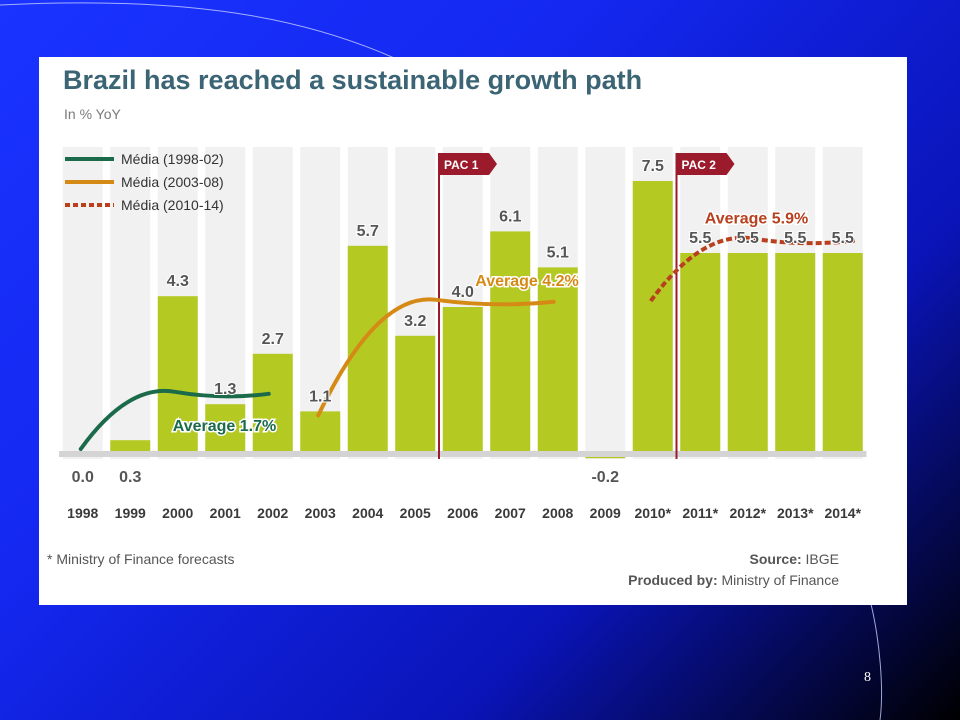 The height and width of the screenshot is (720, 960). Describe the element at coordinates (415, 393) in the screenshot. I see `bar-2005` at that location.